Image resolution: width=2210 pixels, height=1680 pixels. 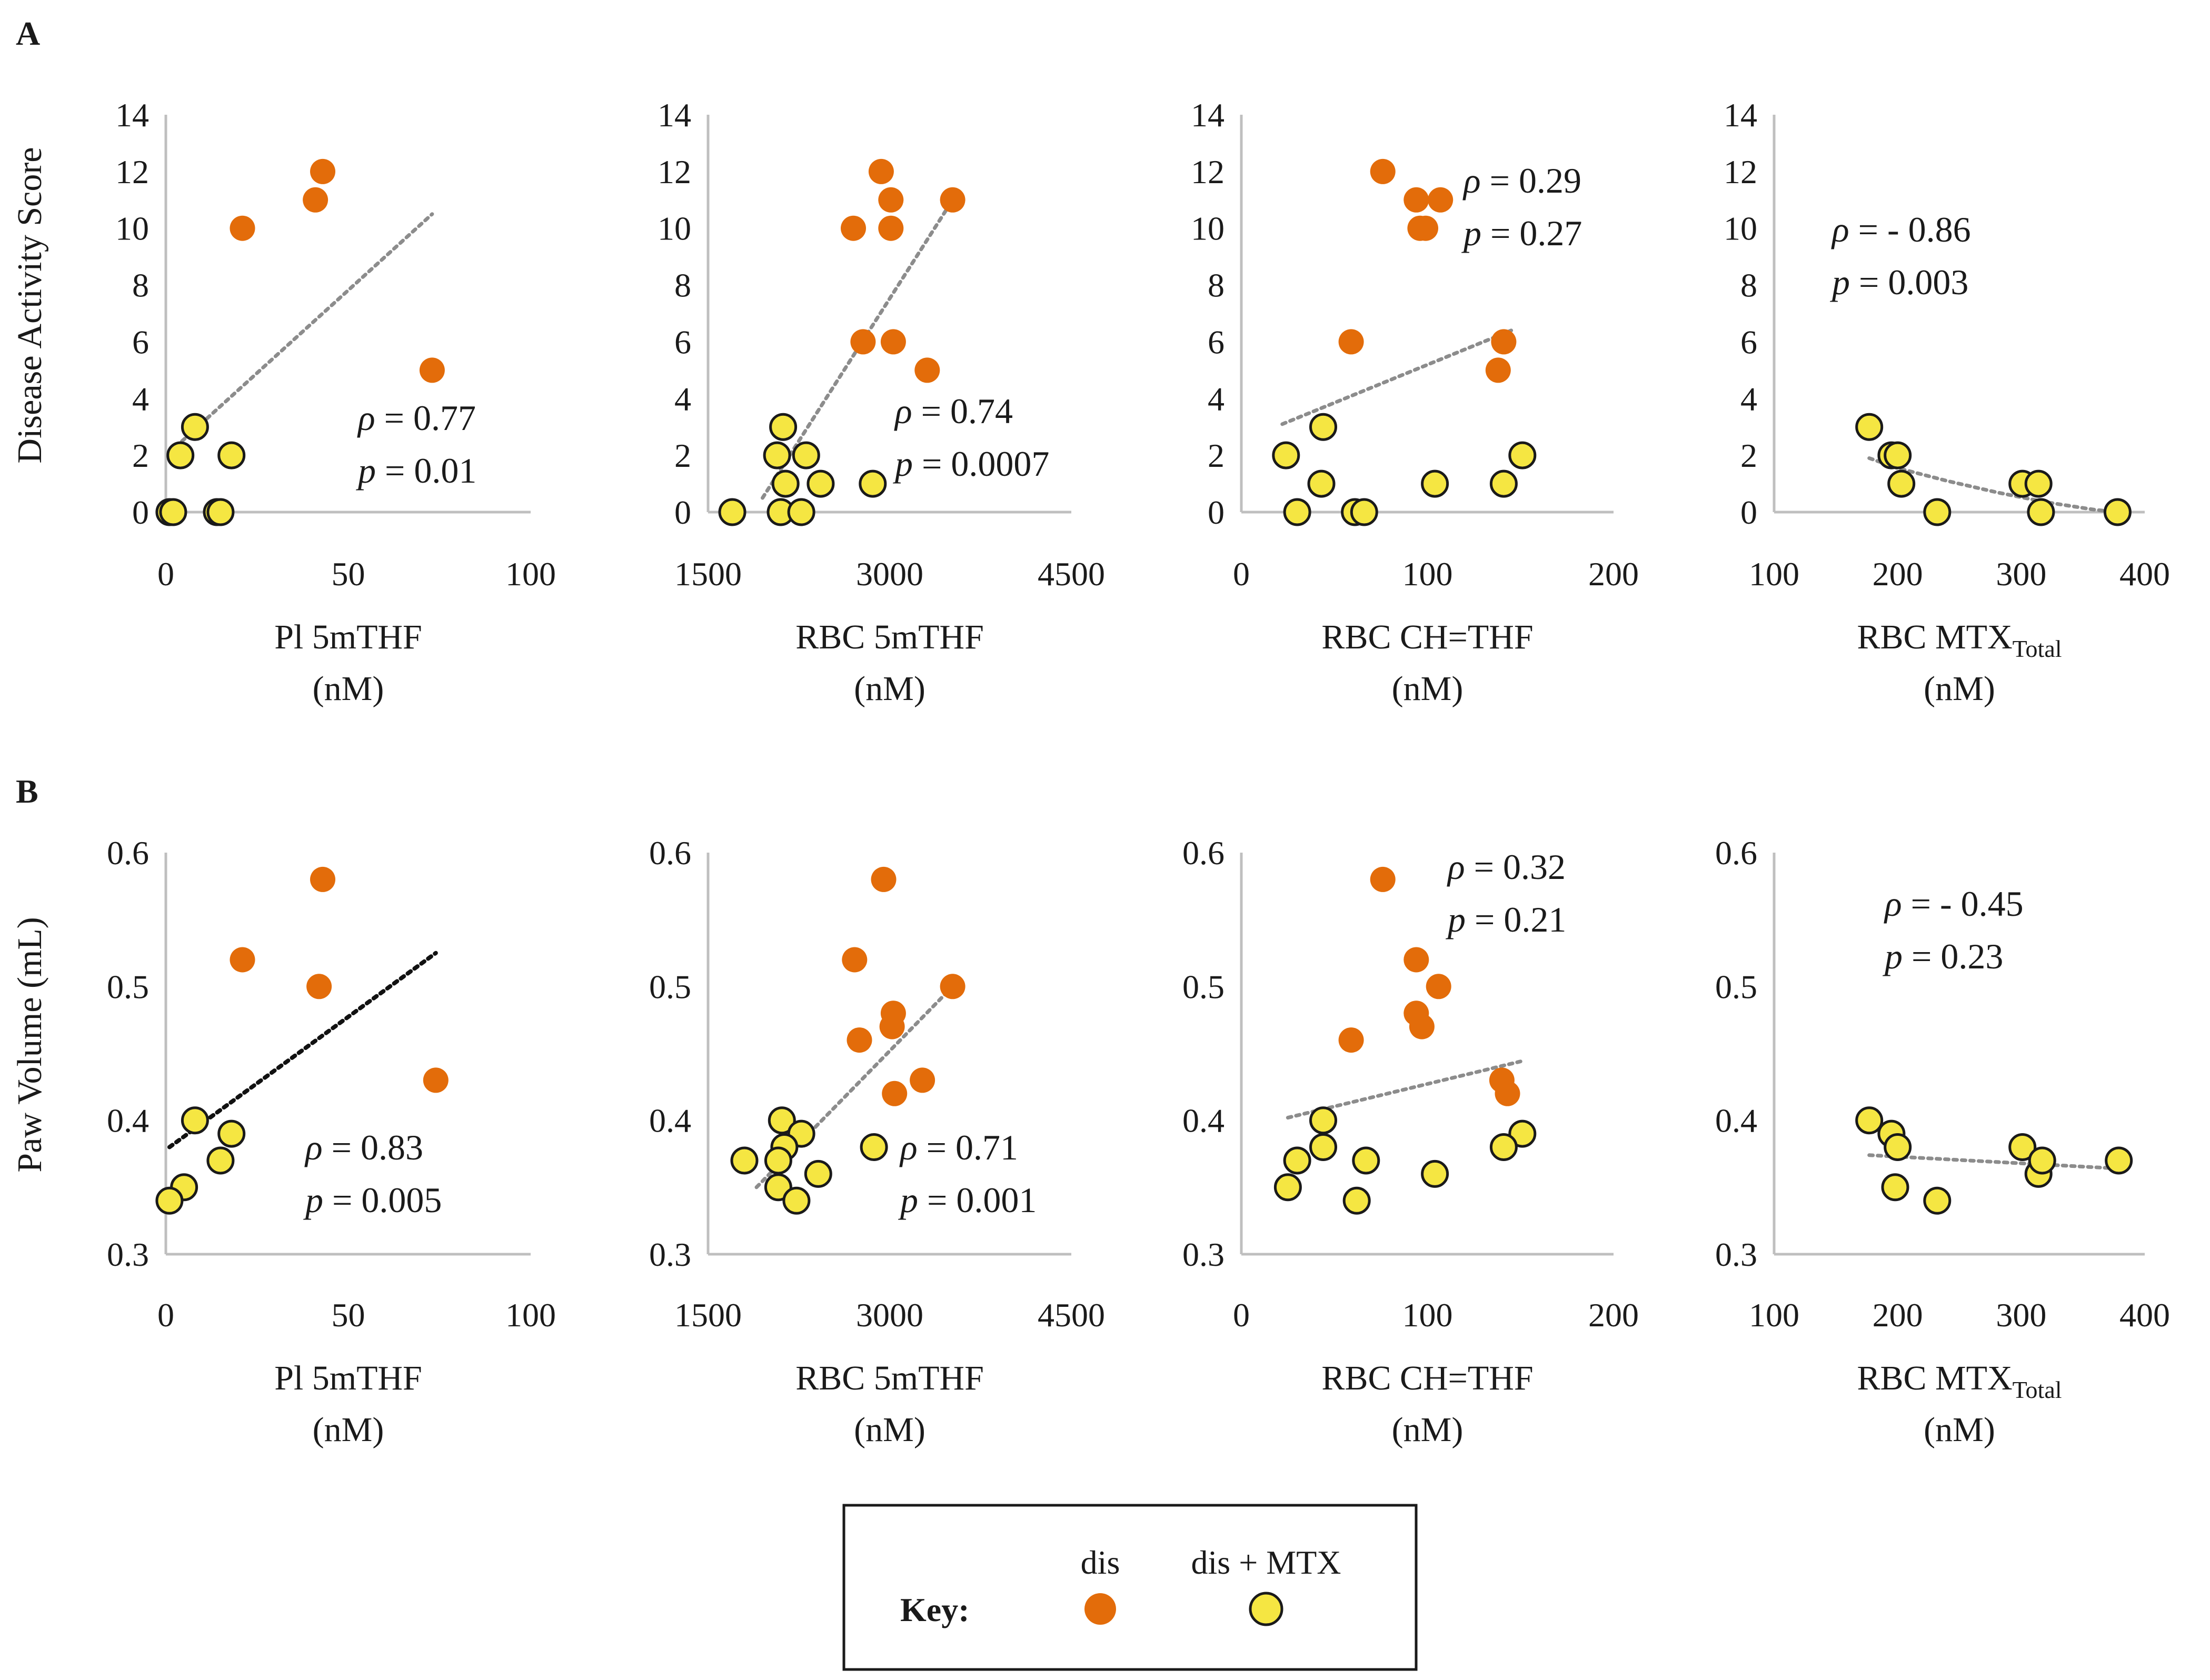 I want to click on legend-label-dis: dis, so click(x=1100, y=1562).